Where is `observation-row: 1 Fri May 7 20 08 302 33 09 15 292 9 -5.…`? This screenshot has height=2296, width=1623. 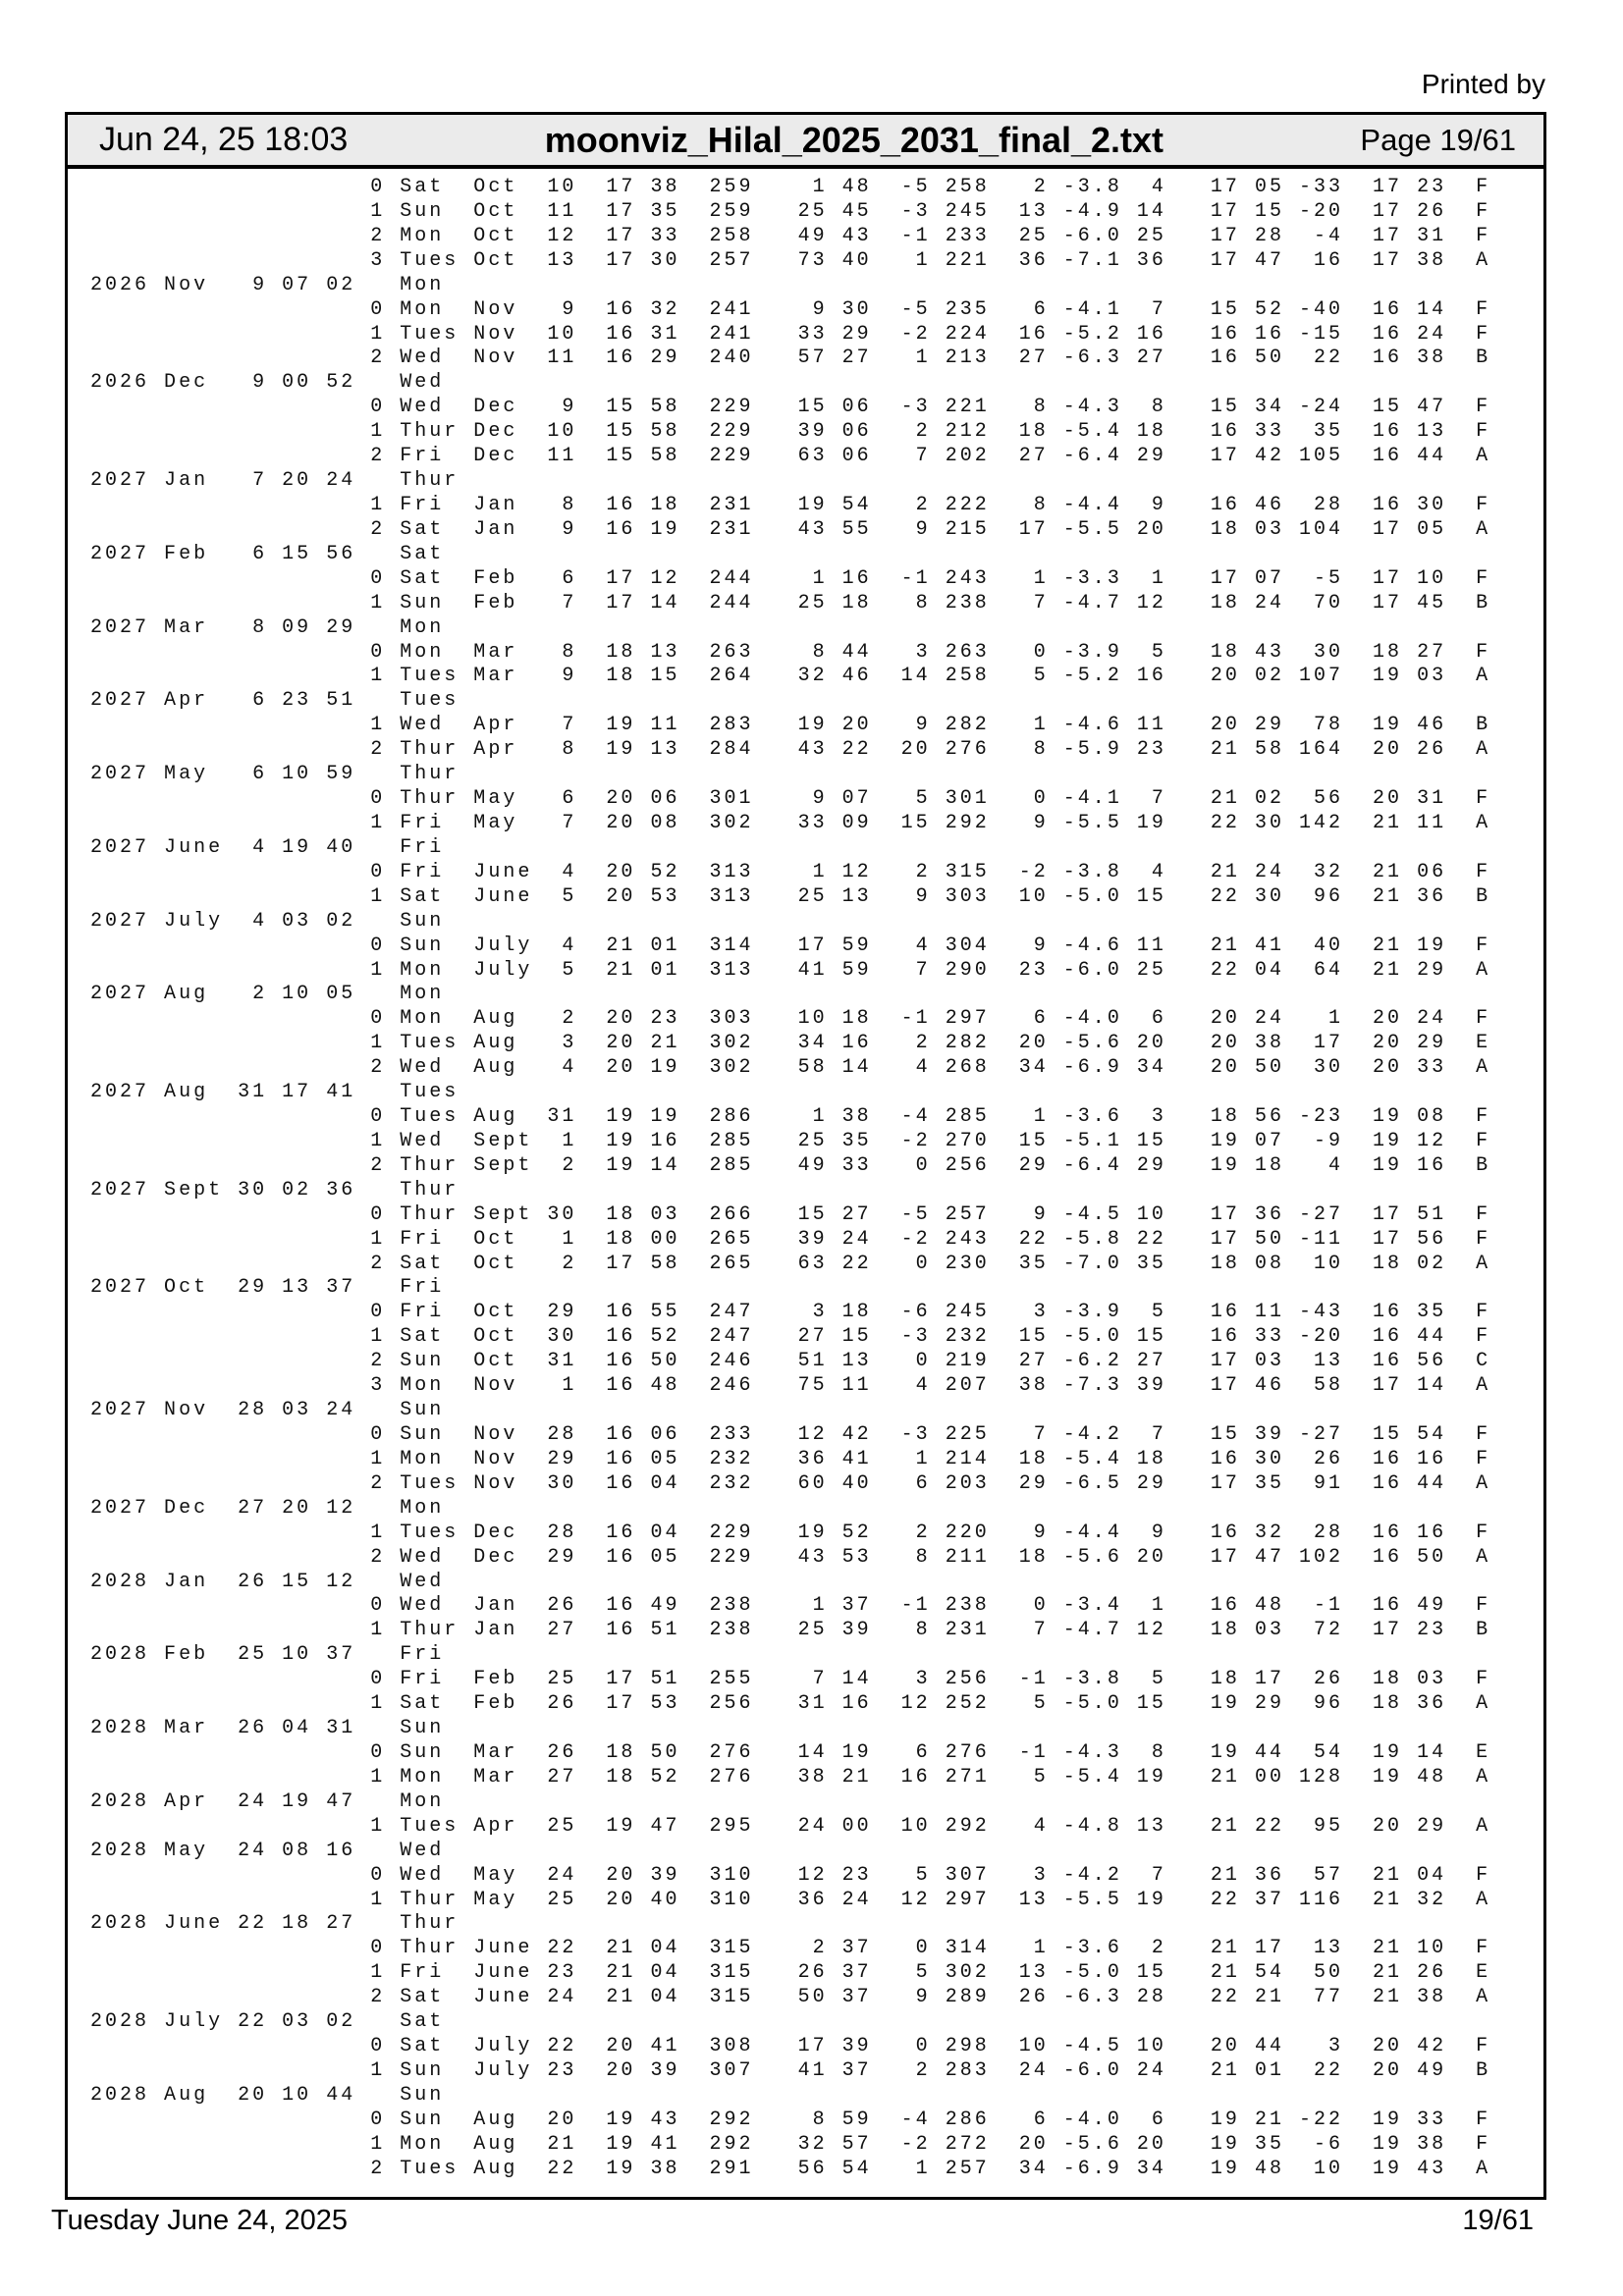
observation-row: 1 Fri May 7 20 08 302 33 09 15 292 9 -5.… is located at coordinates (790, 822).